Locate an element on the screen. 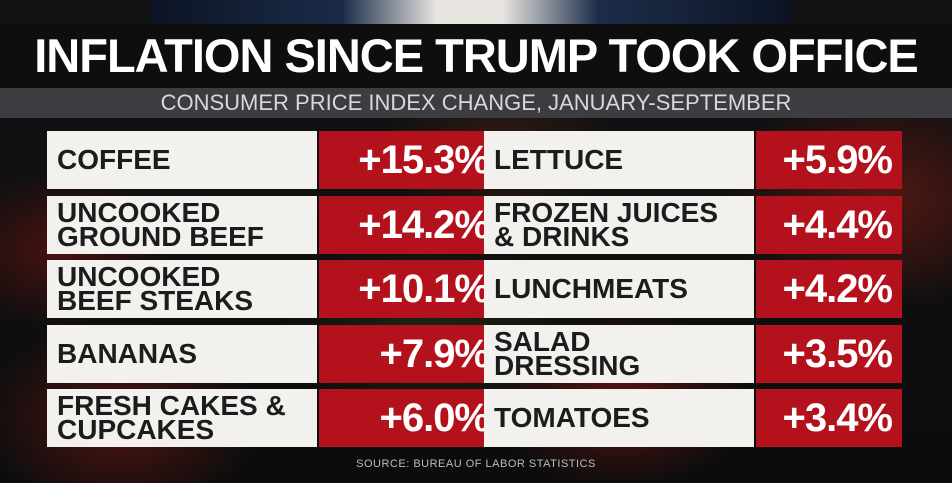 The width and height of the screenshot is (952, 483). item-label: UNCOOKED GROUND BEEF is located at coordinates (182, 225).